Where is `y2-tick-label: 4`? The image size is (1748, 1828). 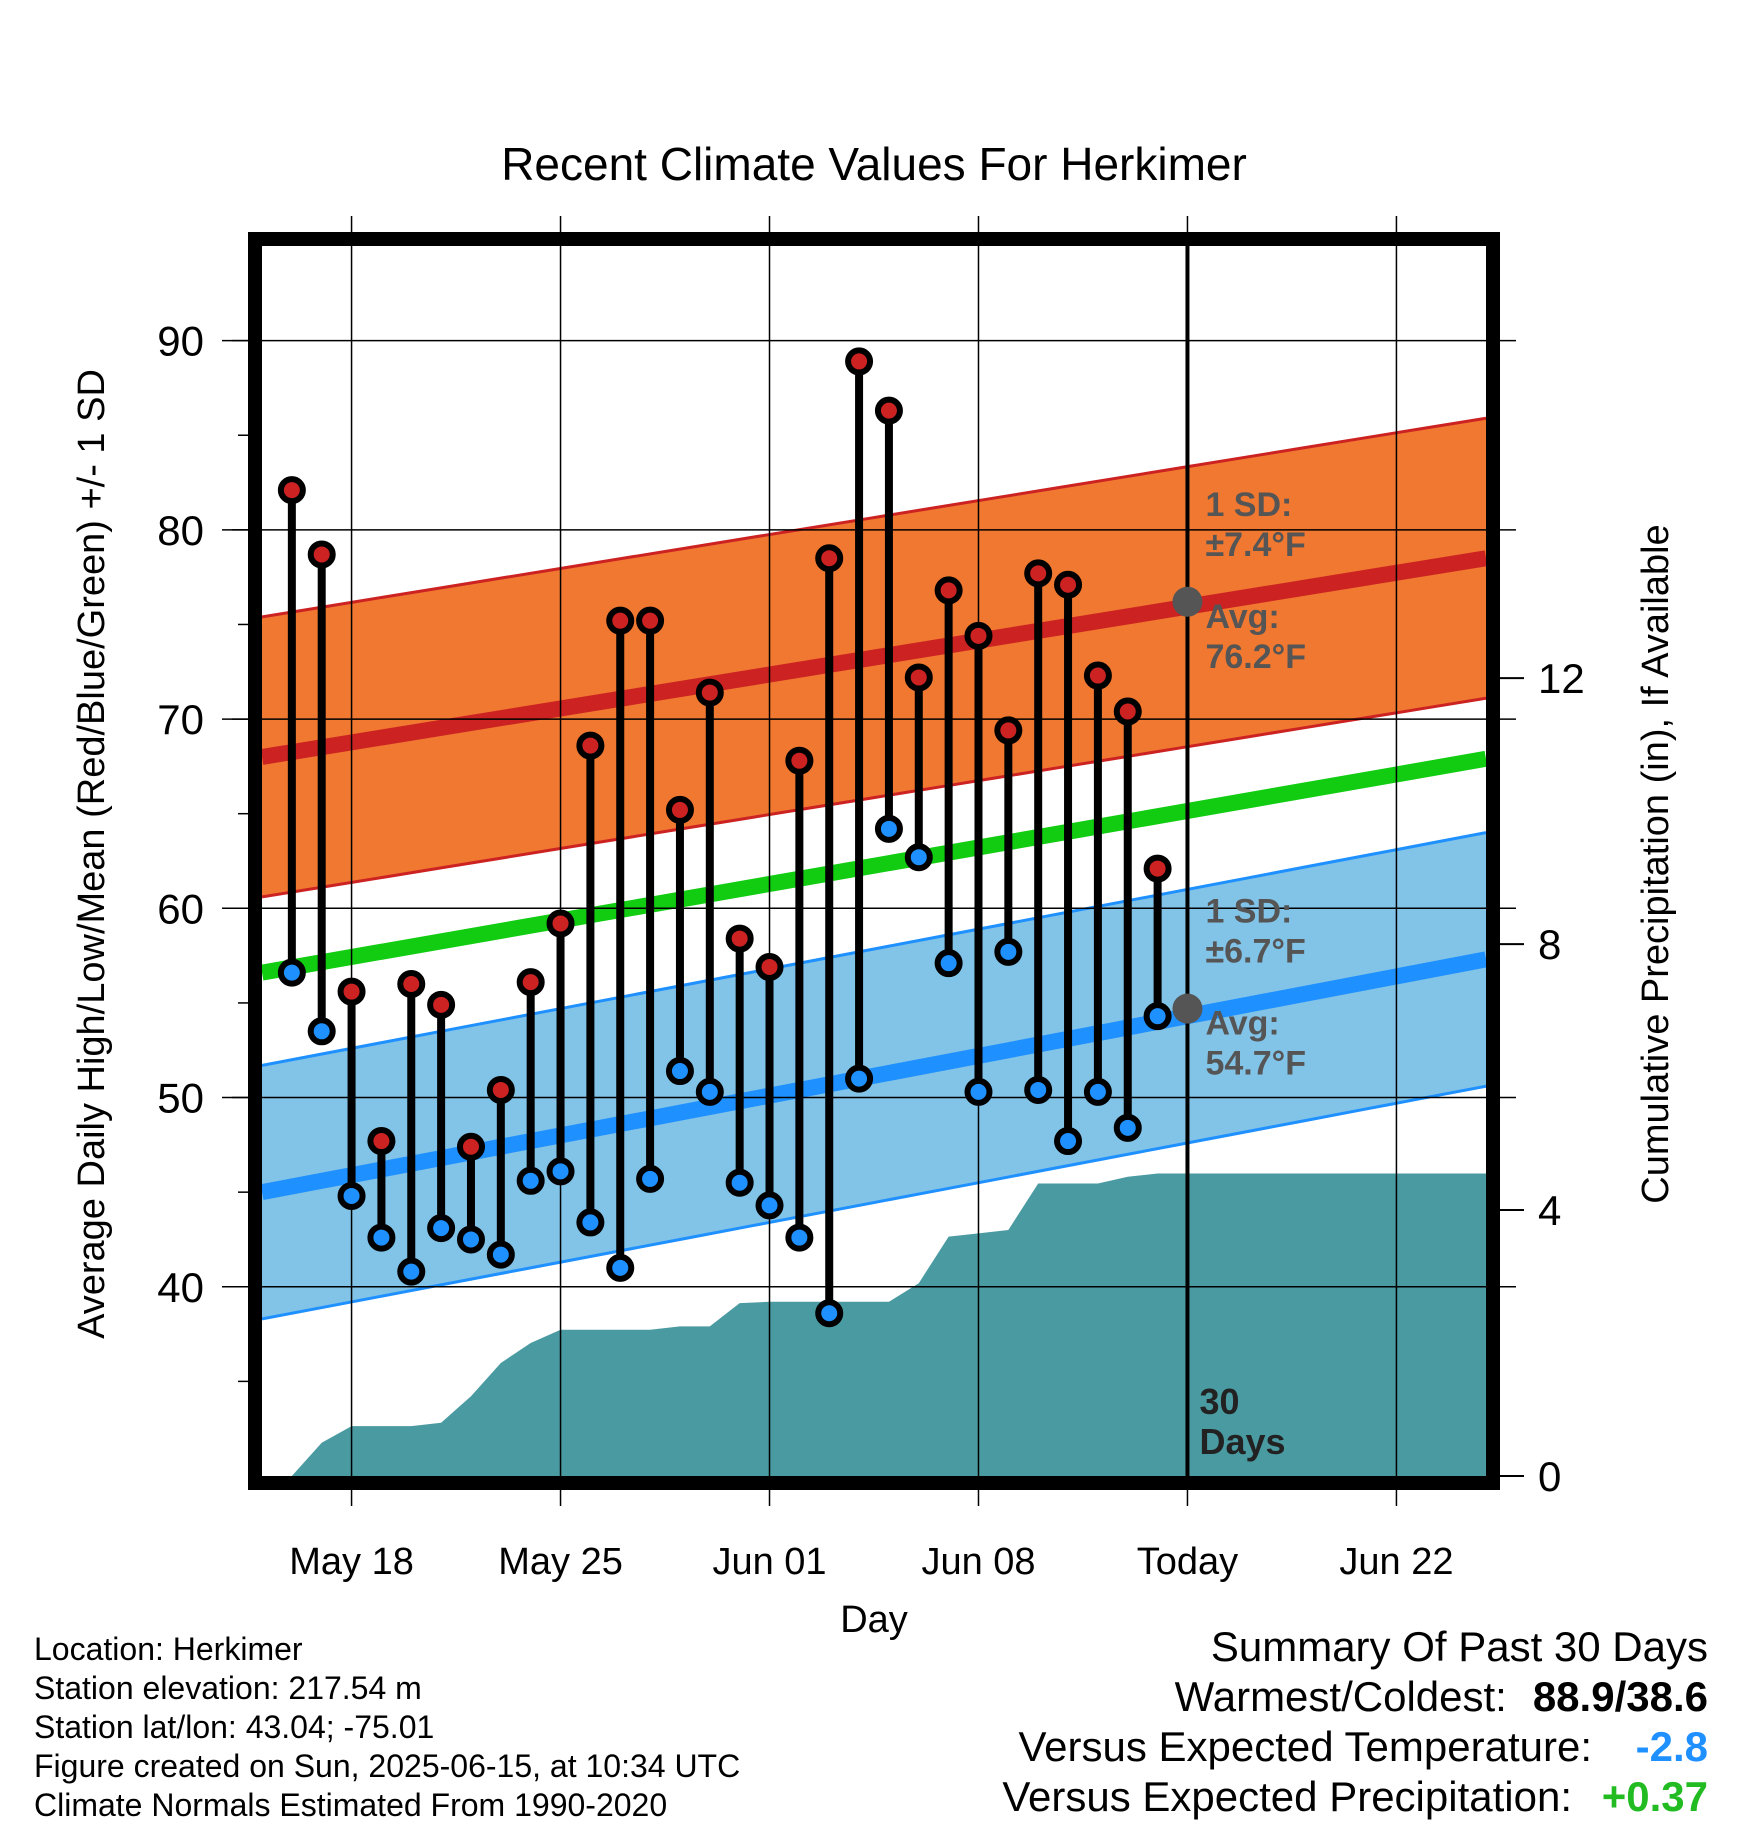
y2-tick-label: 4 is located at coordinates (1549, 1210).